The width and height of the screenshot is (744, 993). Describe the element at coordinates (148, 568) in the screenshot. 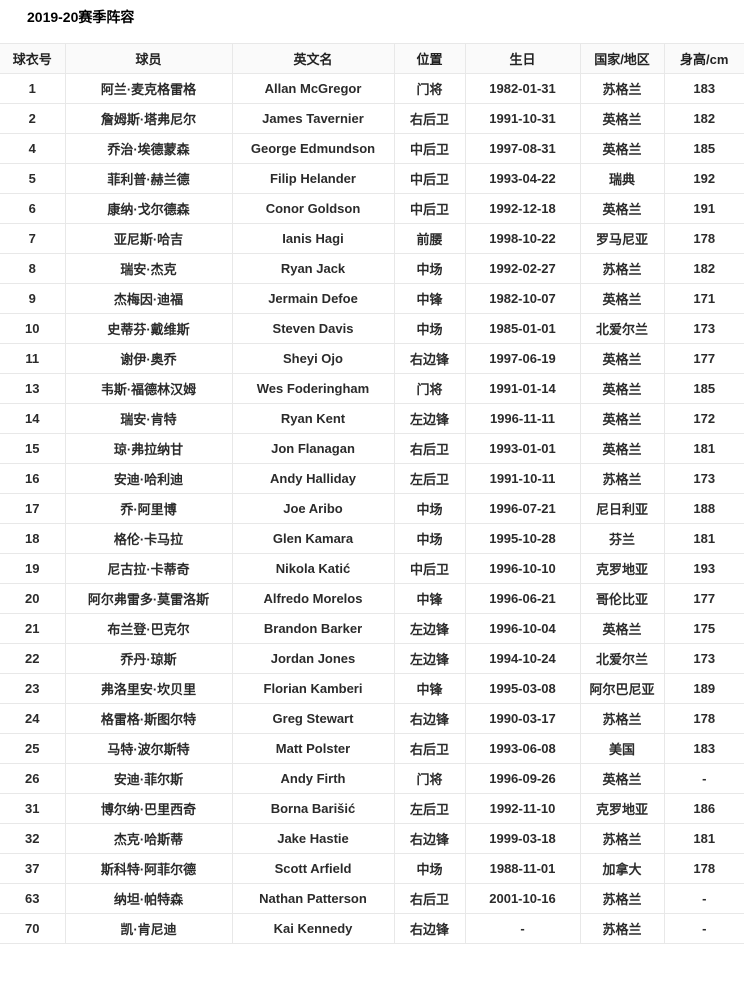

I see `table-cell: 尼古拉·卡蒂奇` at that location.